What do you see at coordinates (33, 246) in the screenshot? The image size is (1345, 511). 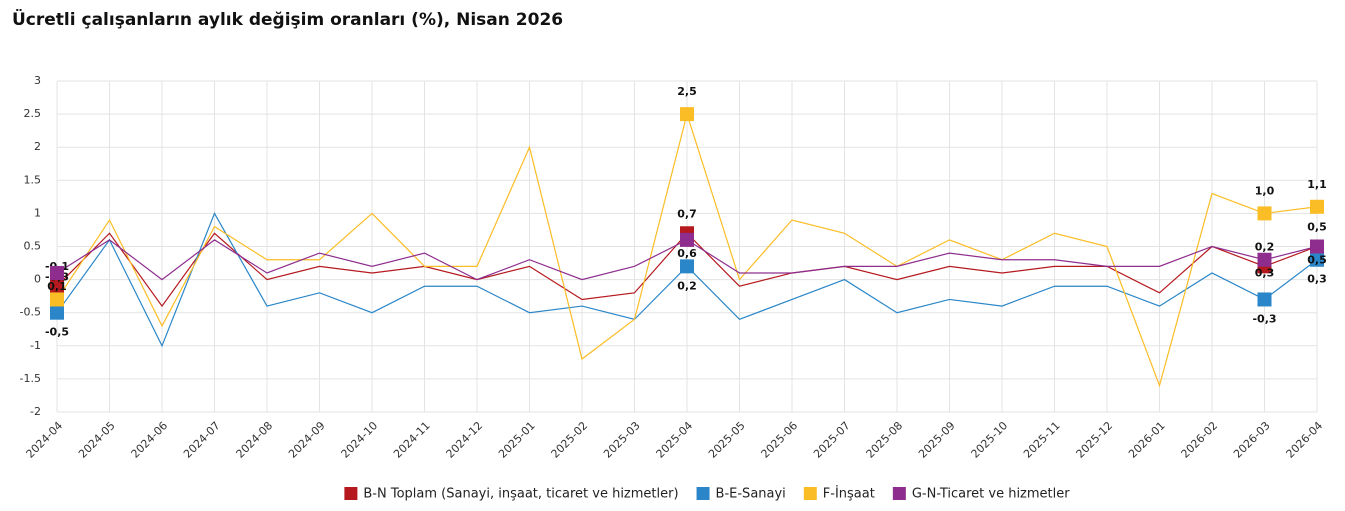 I see `y-tick-label: 0.5` at bounding box center [33, 246].